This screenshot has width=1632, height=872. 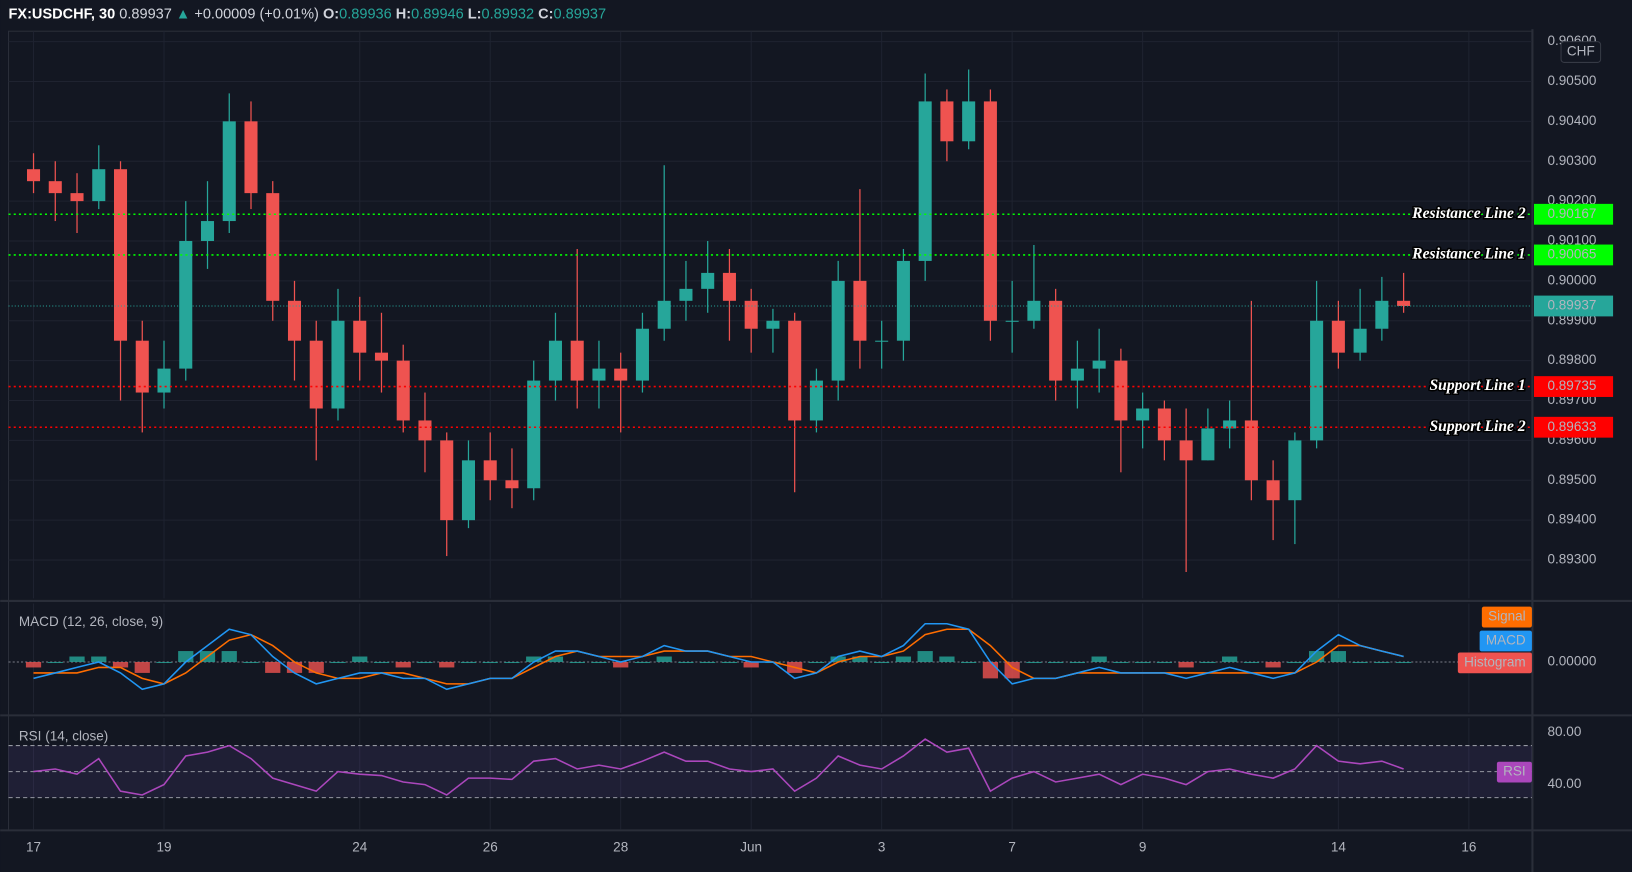 What do you see at coordinates (620, 847) in the screenshot?
I see `x-tick-label: 28` at bounding box center [620, 847].